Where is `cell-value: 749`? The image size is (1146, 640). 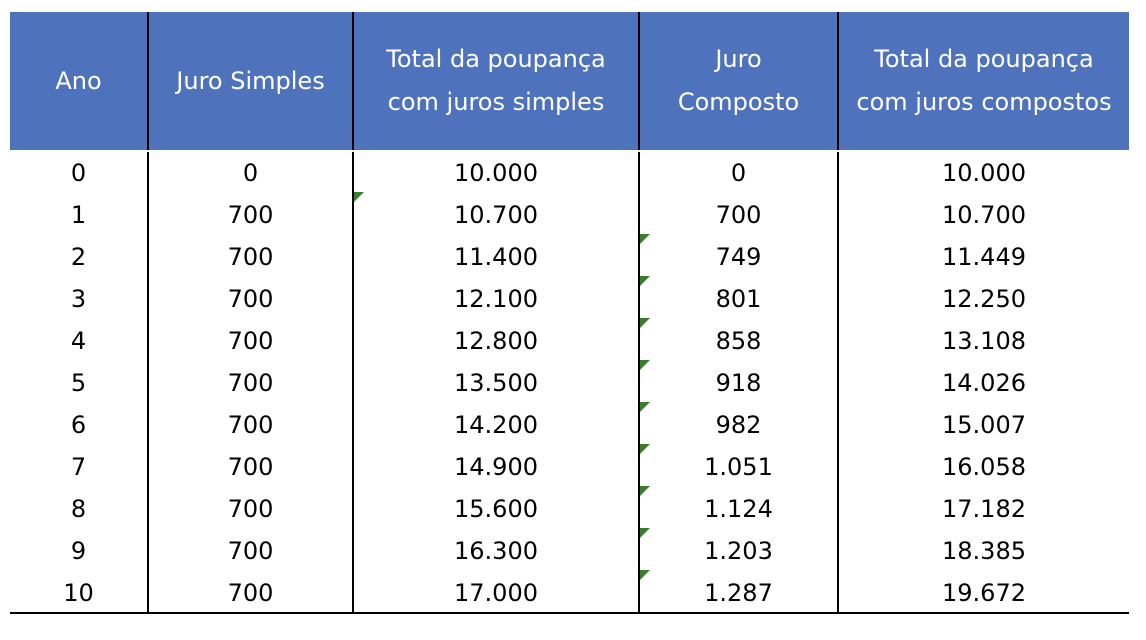
cell-value: 749 is located at coordinates (738, 257).